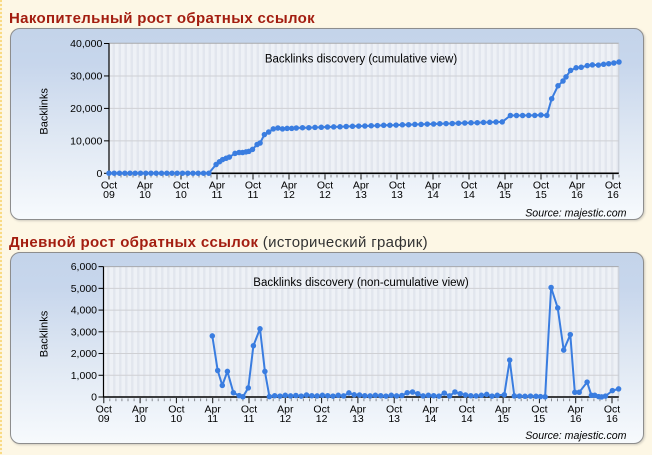 The width and height of the screenshot is (652, 455). What do you see at coordinates (84, 289) in the screenshot?
I see `svg-text: 5,000` at bounding box center [84, 289].